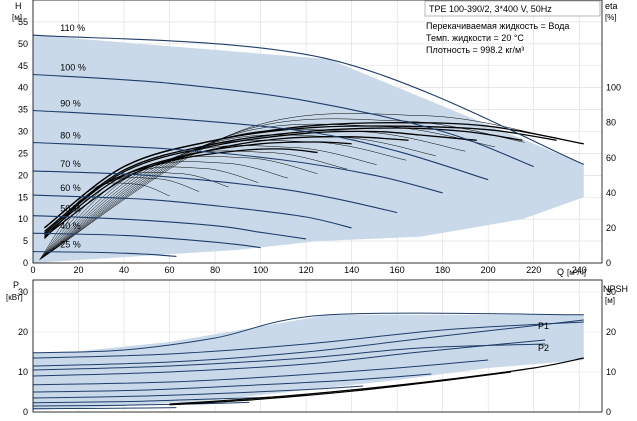  What do you see at coordinates (533, 270) in the screenshot?
I see `x-tick-label: 220` at bounding box center [533, 270].